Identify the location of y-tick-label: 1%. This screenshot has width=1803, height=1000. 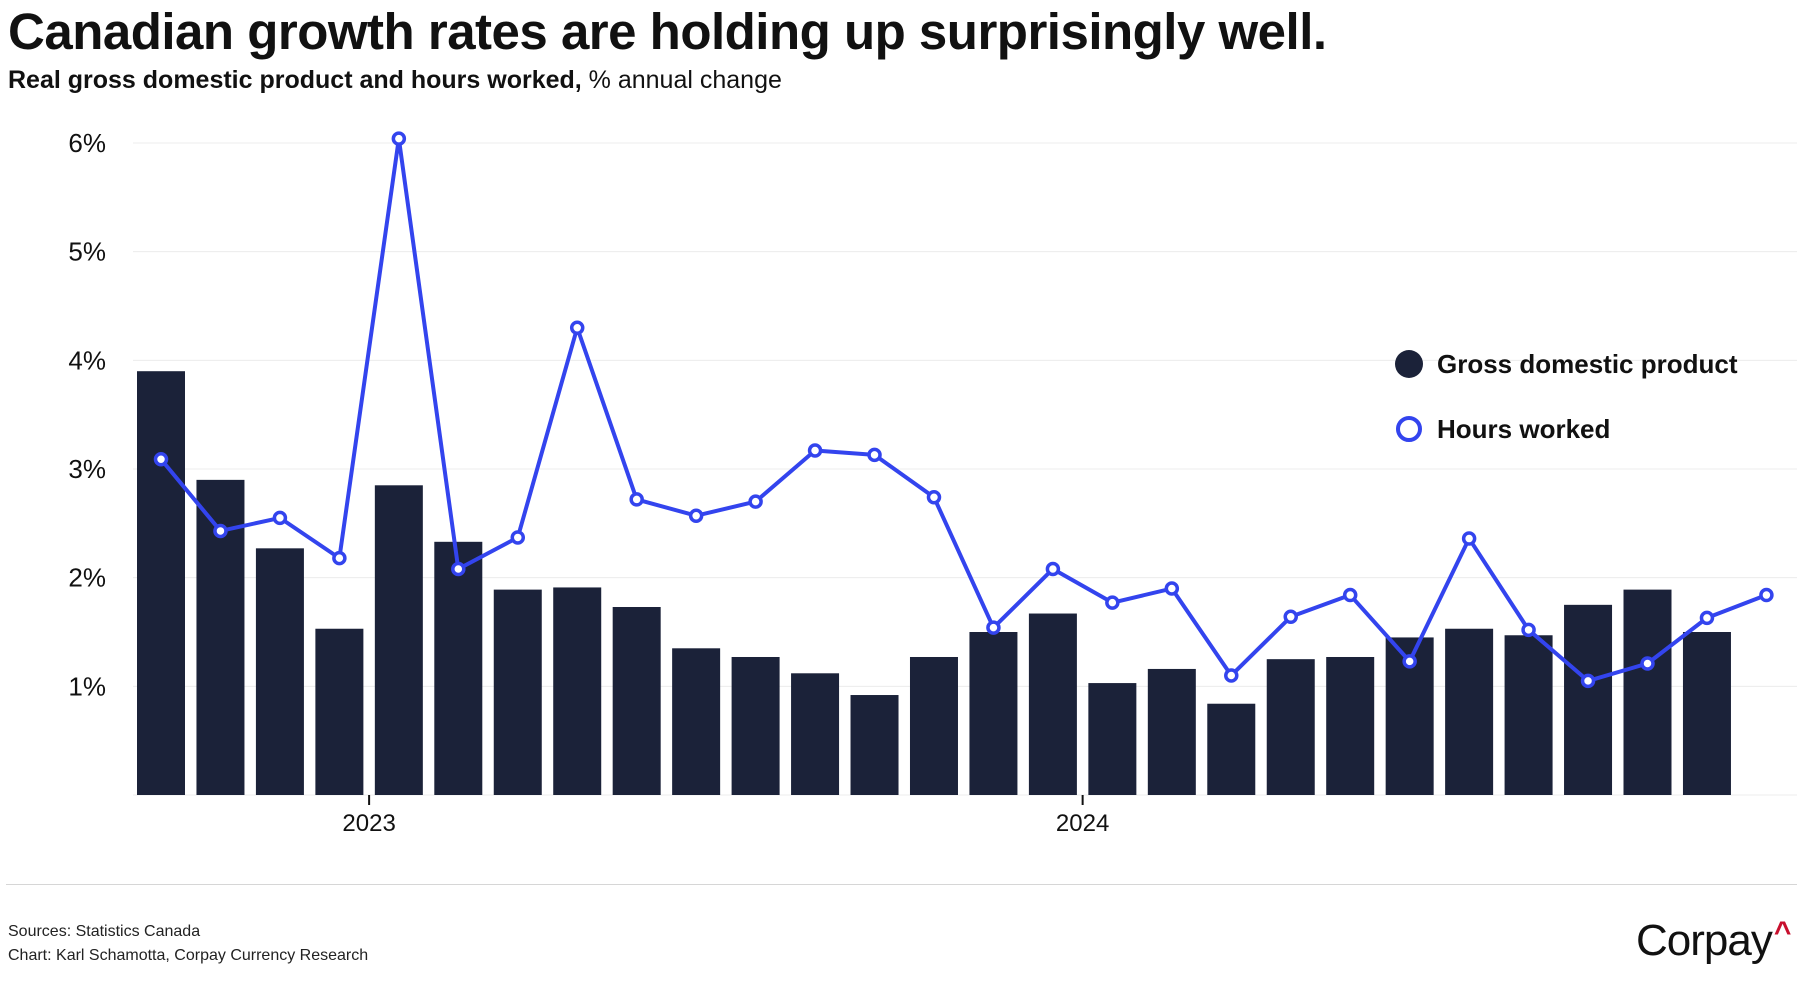
(87, 686).